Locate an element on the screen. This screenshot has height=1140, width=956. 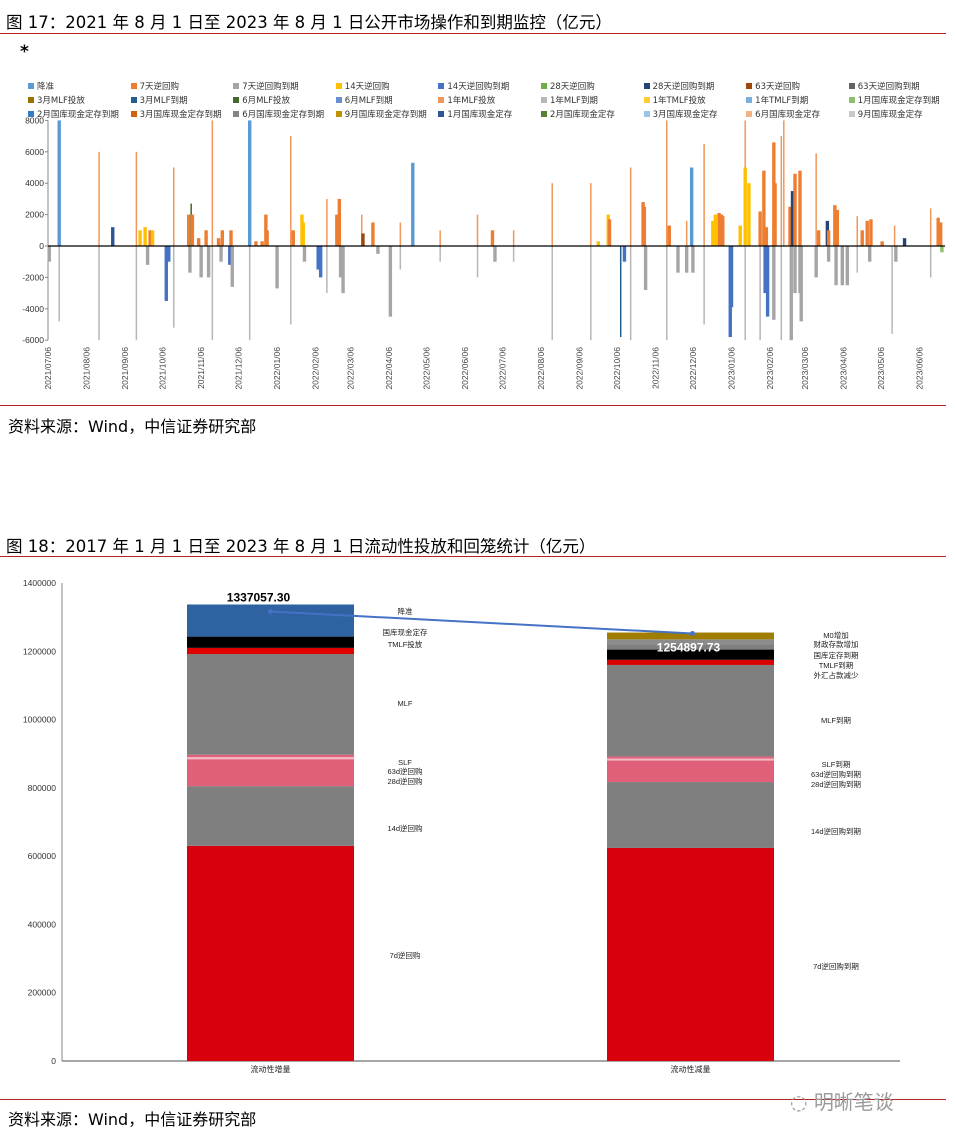
source-divider is located at coordinates (473, 405).